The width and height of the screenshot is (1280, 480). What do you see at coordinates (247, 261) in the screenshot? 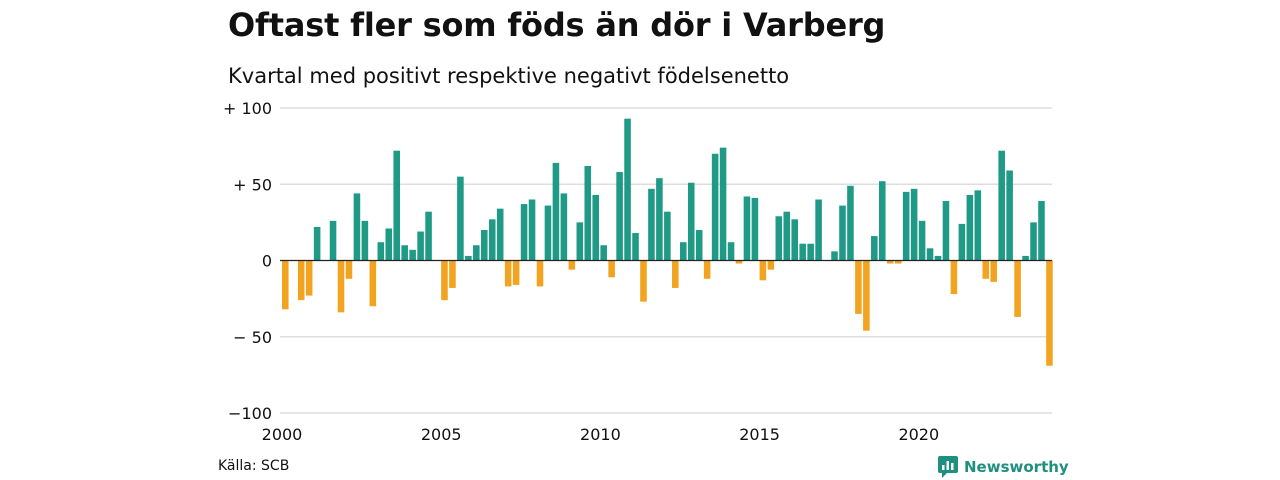
I see `y-axis-ticks: + 100 + 50 0 − 50 −100` at bounding box center [247, 261].